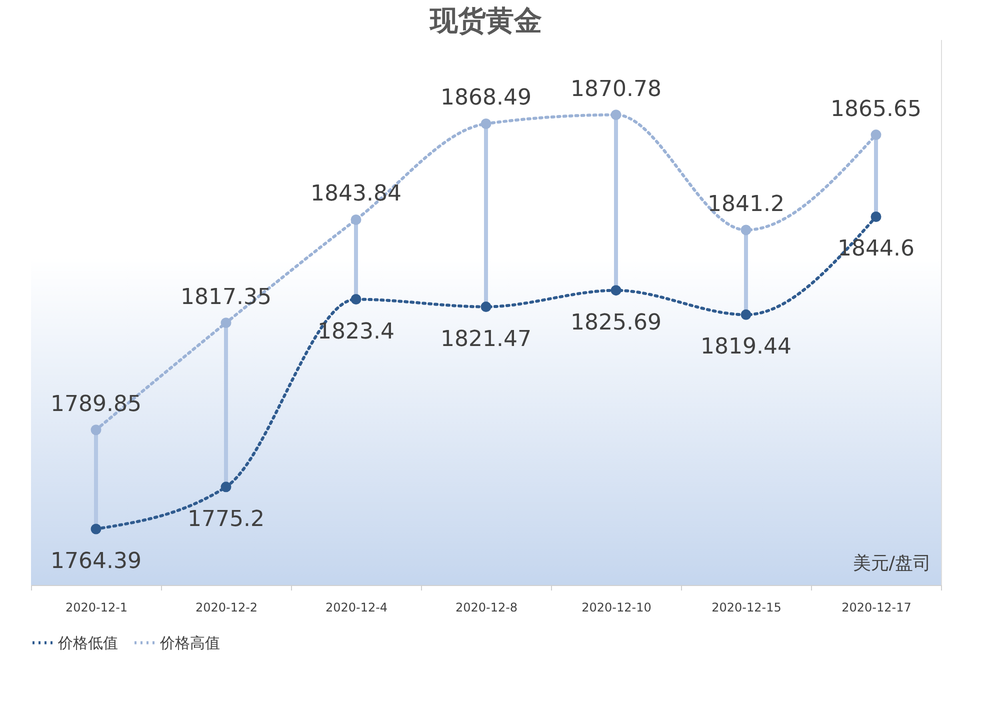  Describe the element at coordinates (617, 607) in the screenshot. I see `x-tick-label: 2020-12-10` at that location.